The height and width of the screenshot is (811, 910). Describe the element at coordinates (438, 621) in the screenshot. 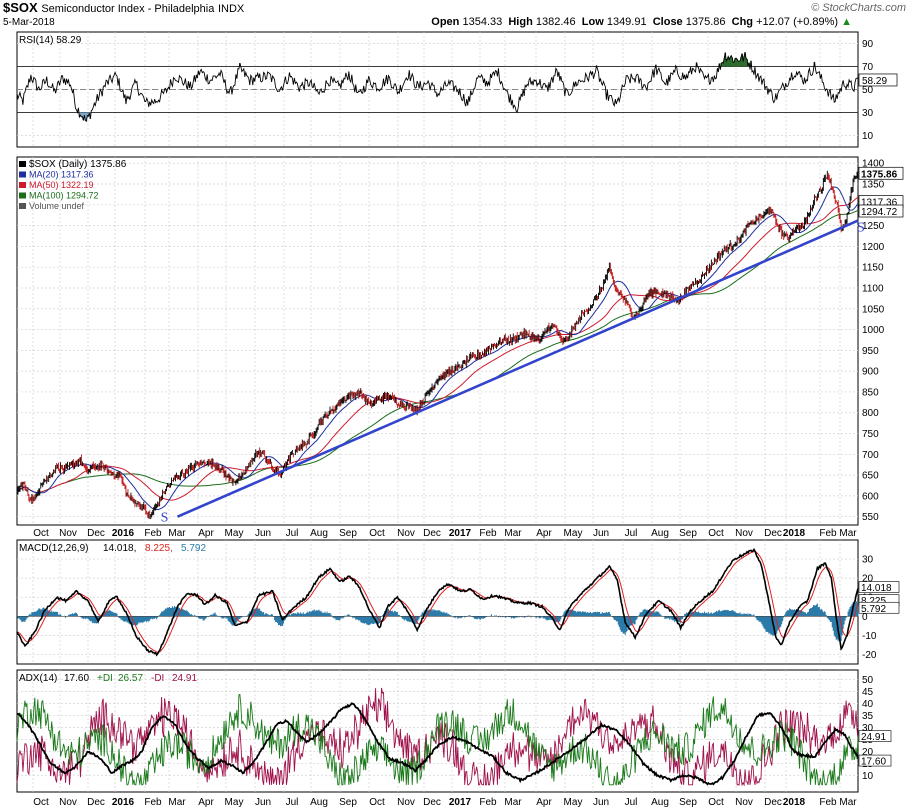

I see `macd-histogram` at that location.